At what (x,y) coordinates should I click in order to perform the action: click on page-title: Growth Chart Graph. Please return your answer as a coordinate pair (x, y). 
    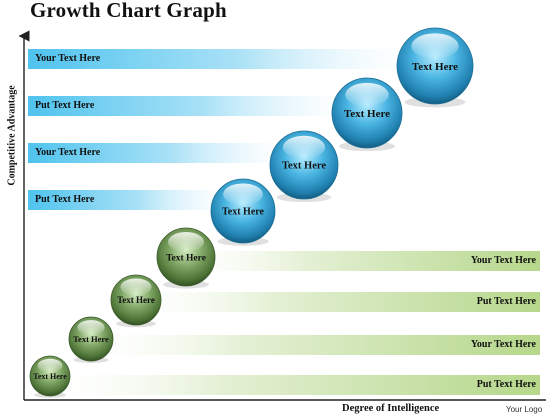
    Looking at the image, I should click on (128, 11).